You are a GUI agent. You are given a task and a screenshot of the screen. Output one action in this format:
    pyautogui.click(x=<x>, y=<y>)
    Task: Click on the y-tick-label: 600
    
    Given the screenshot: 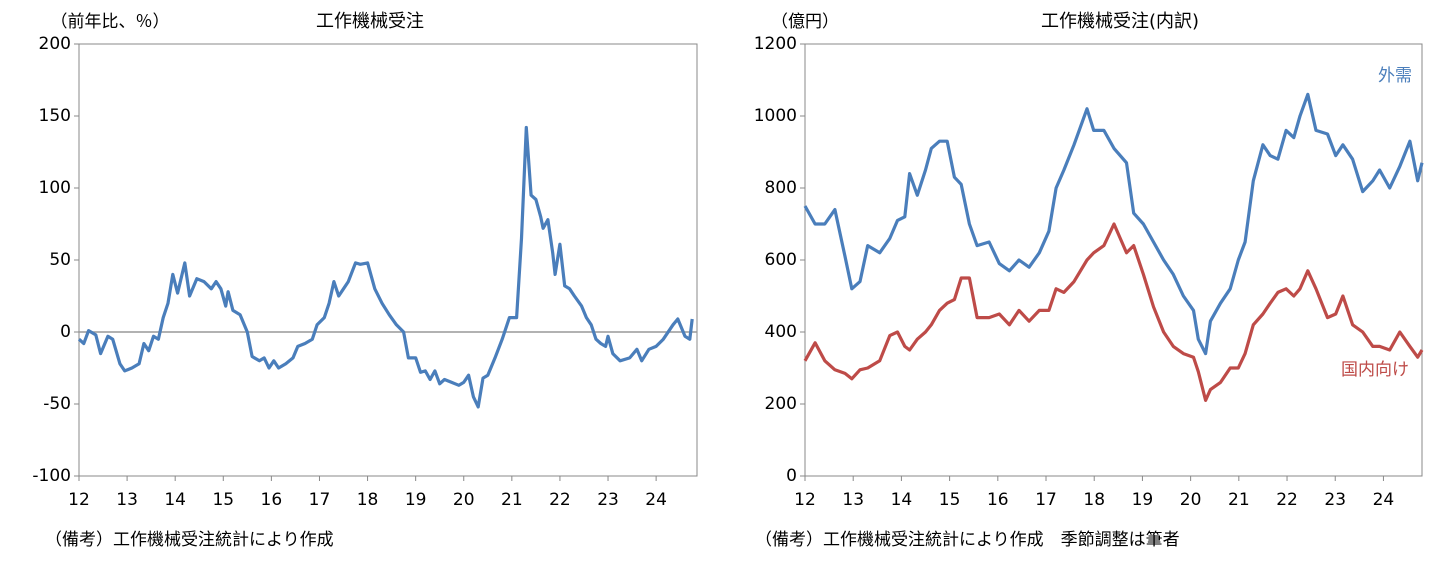 What is the action you would take?
    pyautogui.click(x=781, y=260)
    